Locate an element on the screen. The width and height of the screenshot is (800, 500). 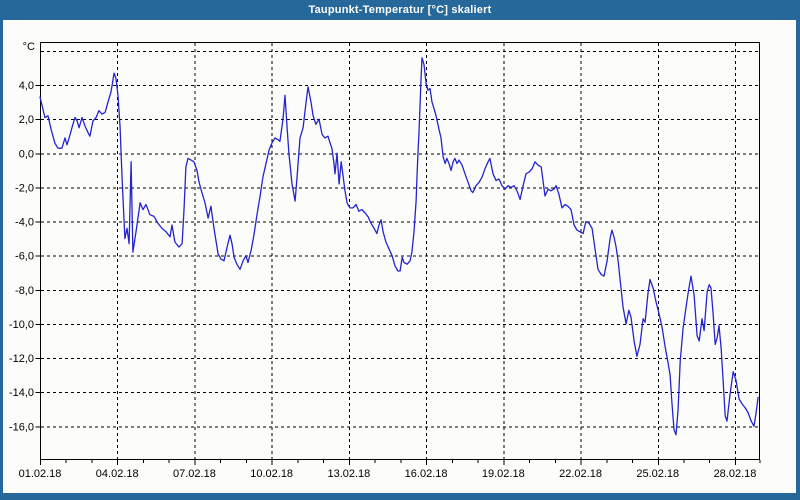
y-tick-label: -16,0 is located at coordinates (21, 427).